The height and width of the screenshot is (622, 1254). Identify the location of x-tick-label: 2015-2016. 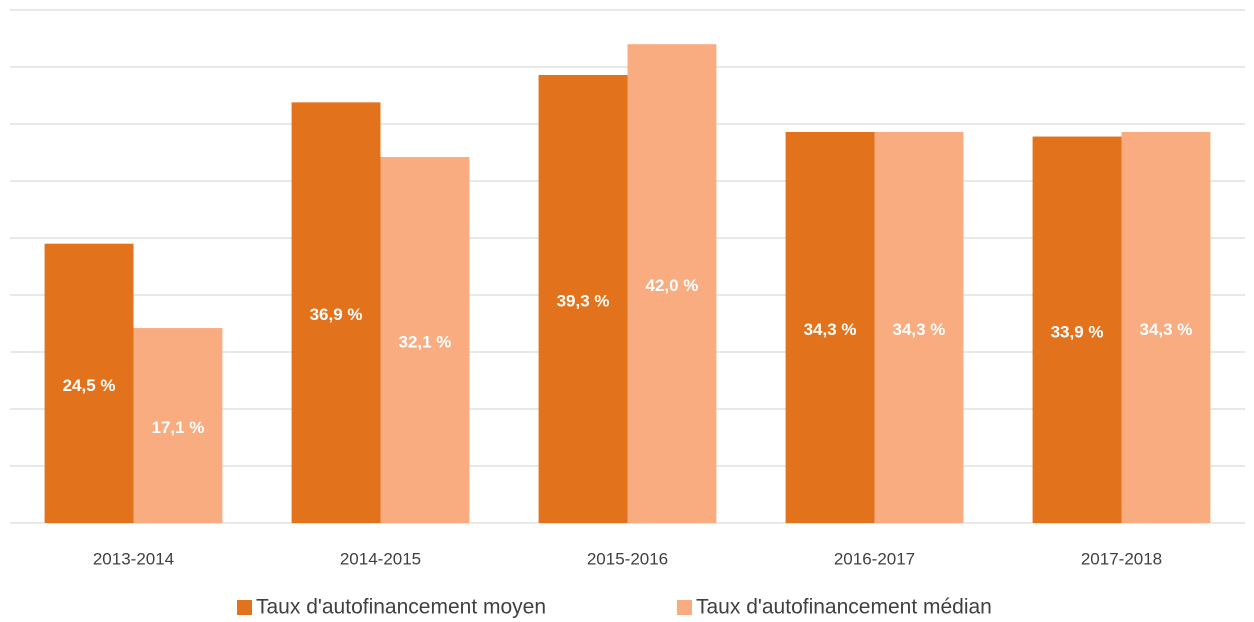
(627, 558).